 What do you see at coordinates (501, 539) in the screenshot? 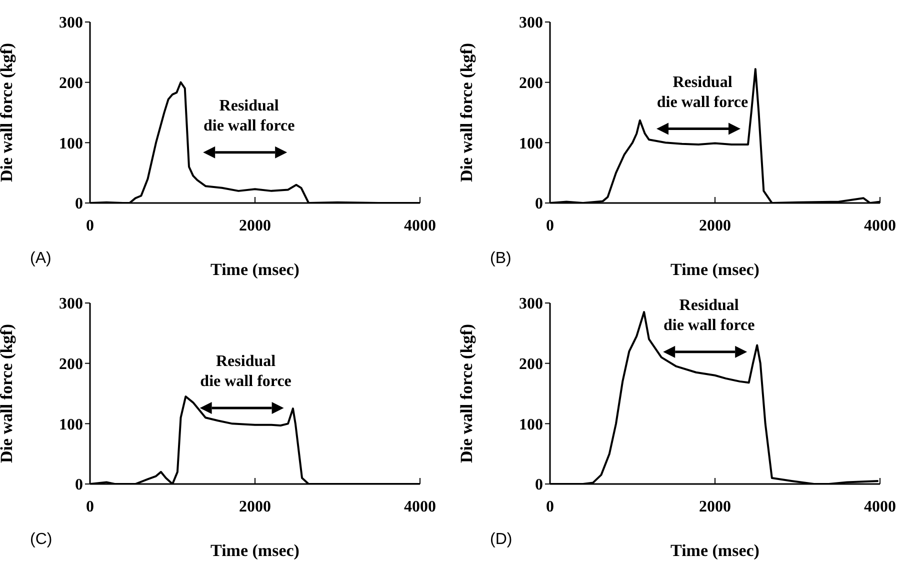
I see `text: (D)` at bounding box center [501, 539].